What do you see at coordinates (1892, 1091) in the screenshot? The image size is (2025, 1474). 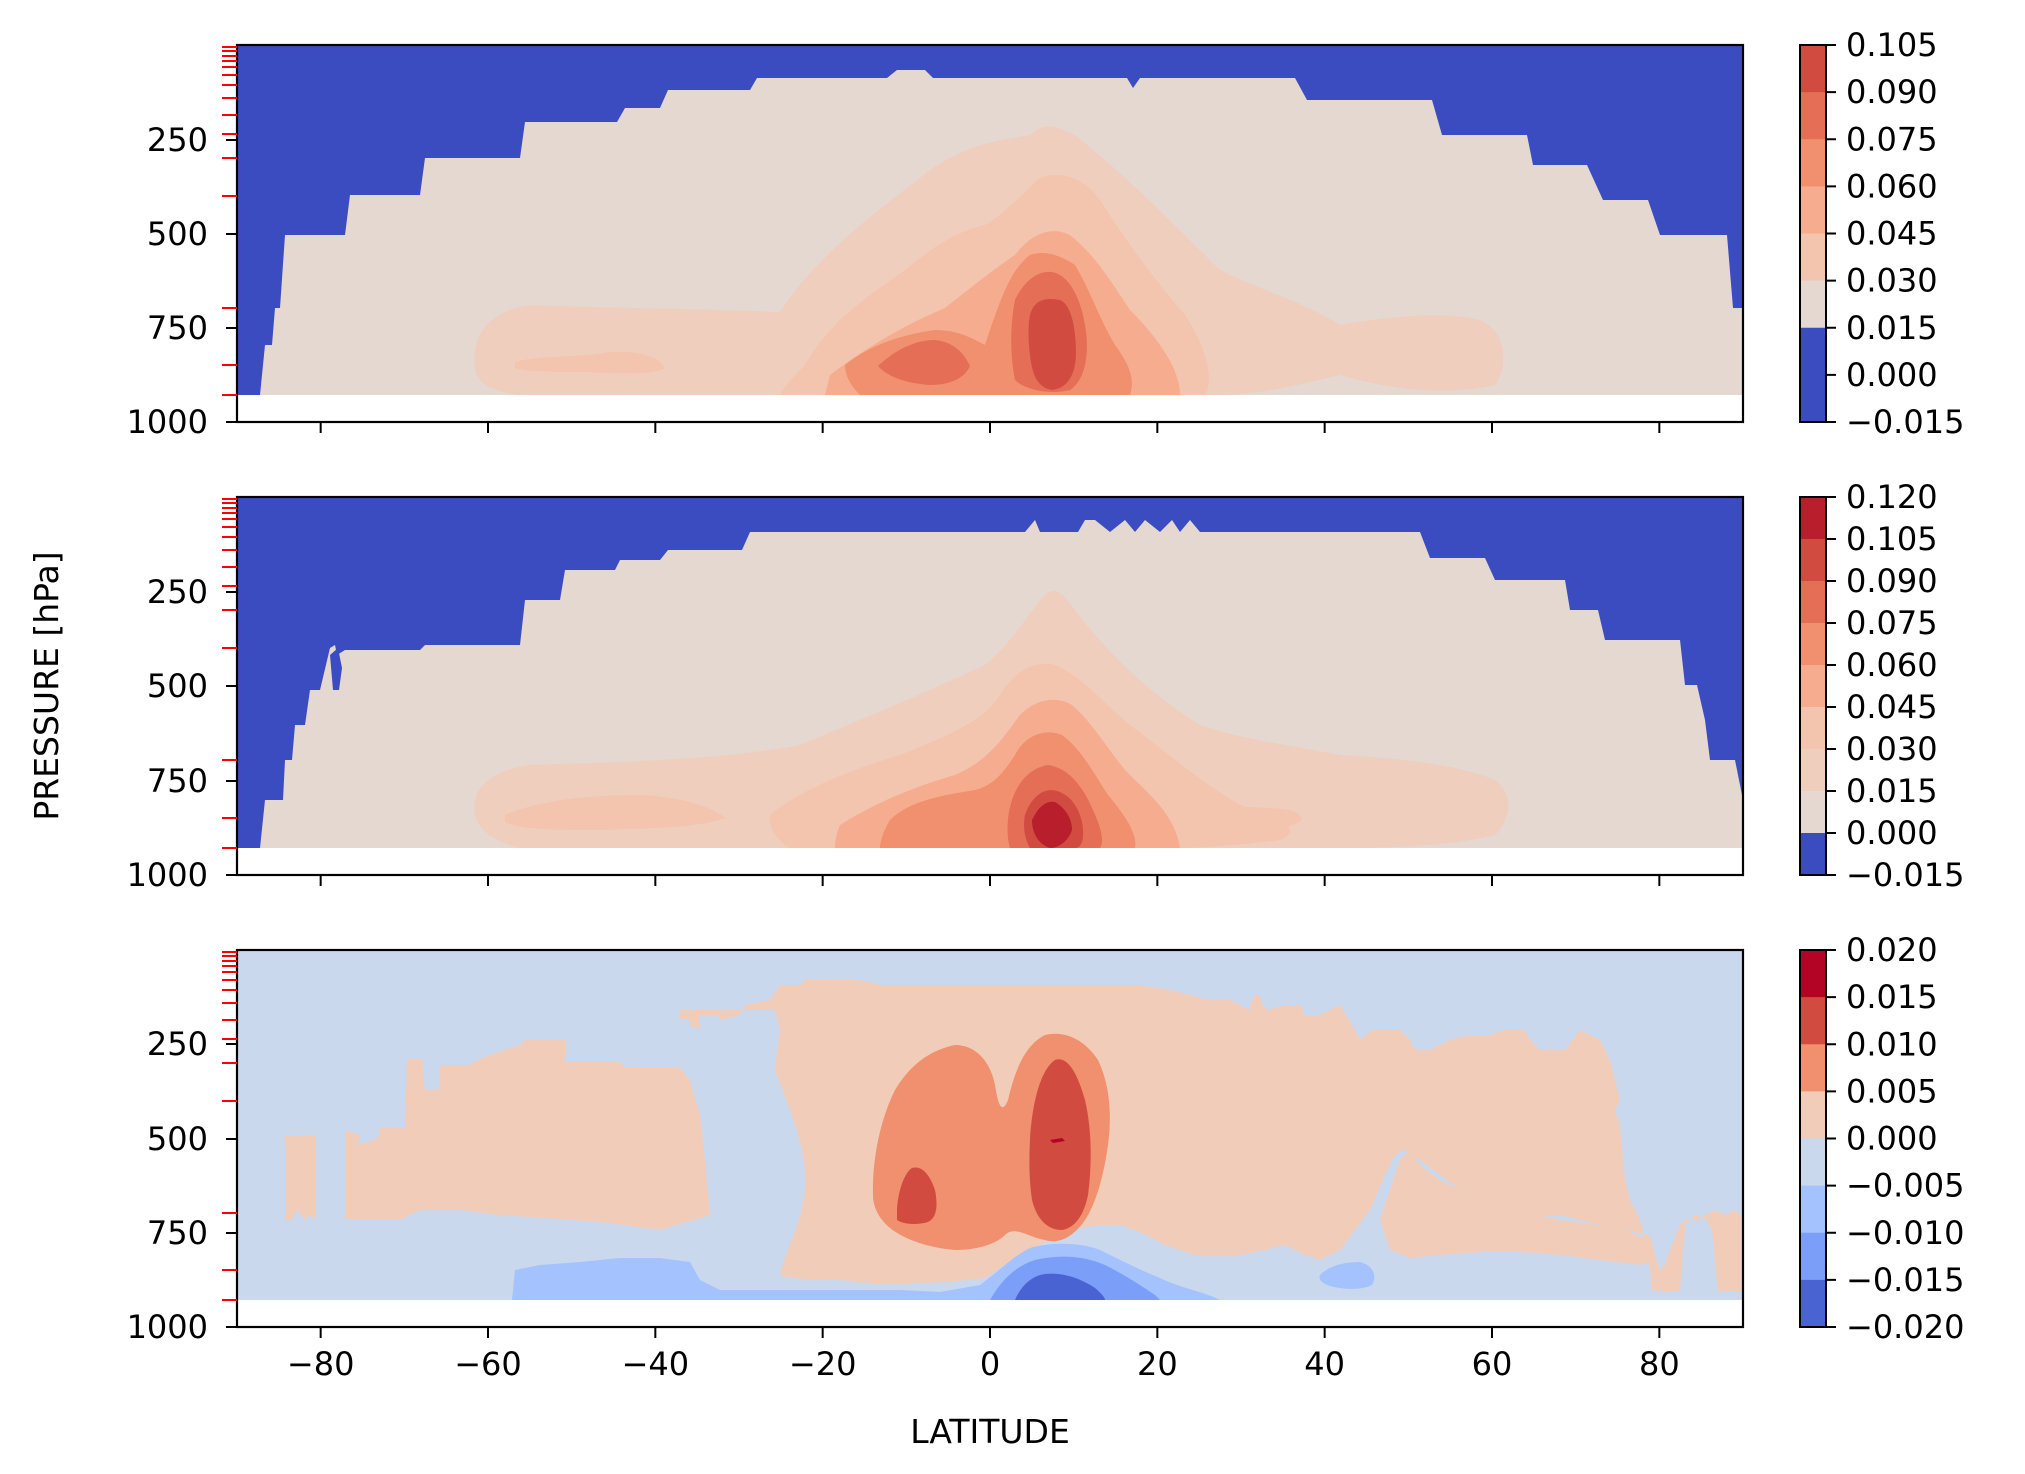 I see `colorbar-tick-label: 0.005` at bounding box center [1892, 1091].